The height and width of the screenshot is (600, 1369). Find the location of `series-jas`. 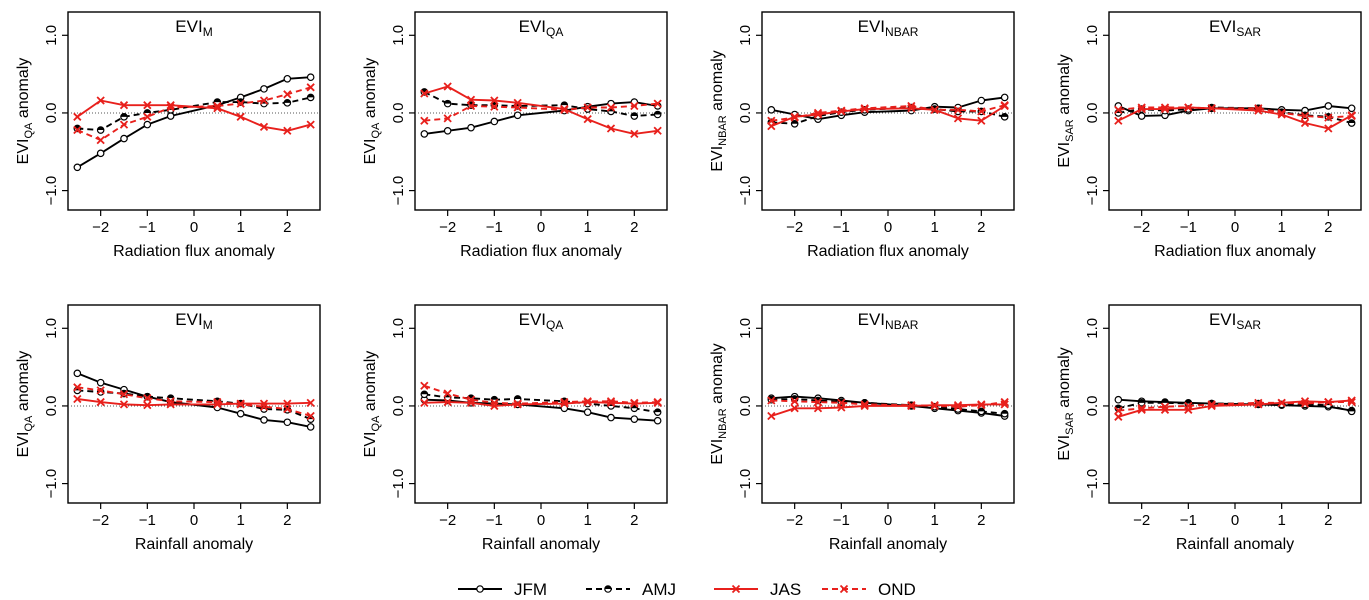

series-jas is located at coordinates (194, 115).